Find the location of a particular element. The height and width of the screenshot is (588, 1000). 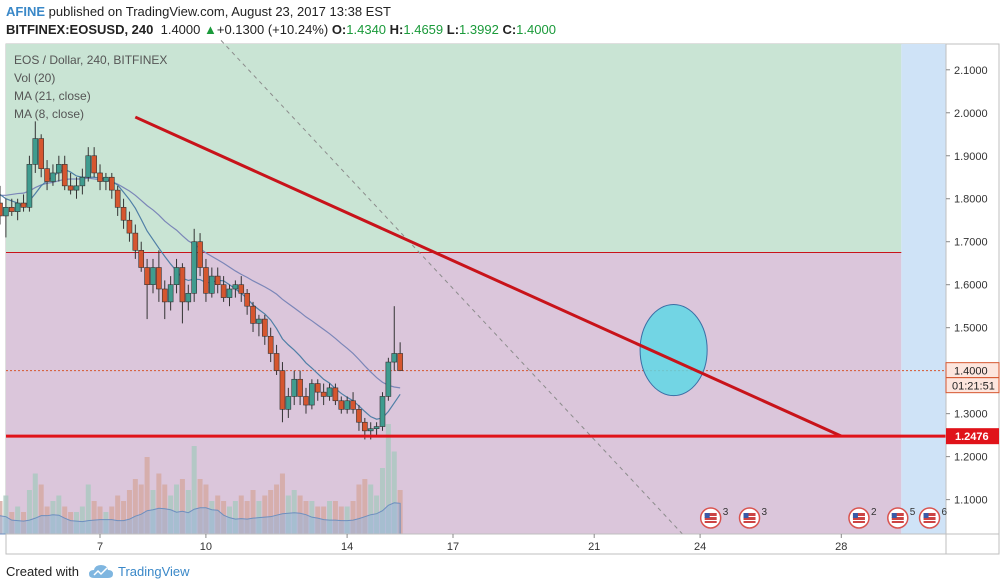

event-count: 2 is located at coordinates (874, 512).